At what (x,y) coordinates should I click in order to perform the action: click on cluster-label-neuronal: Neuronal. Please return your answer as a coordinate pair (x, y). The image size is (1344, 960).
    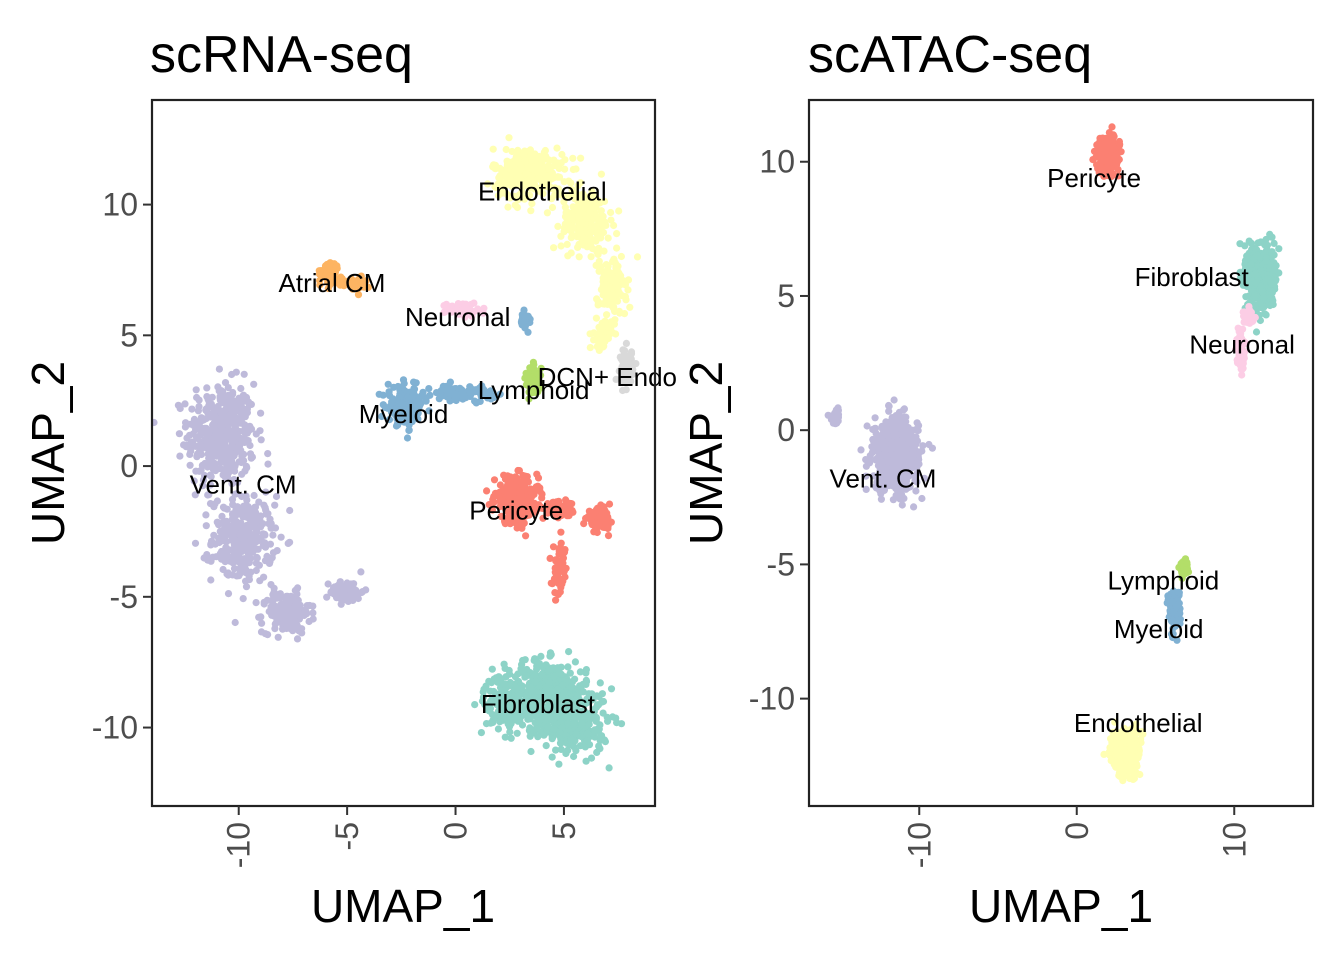
    Looking at the image, I should click on (458, 317).